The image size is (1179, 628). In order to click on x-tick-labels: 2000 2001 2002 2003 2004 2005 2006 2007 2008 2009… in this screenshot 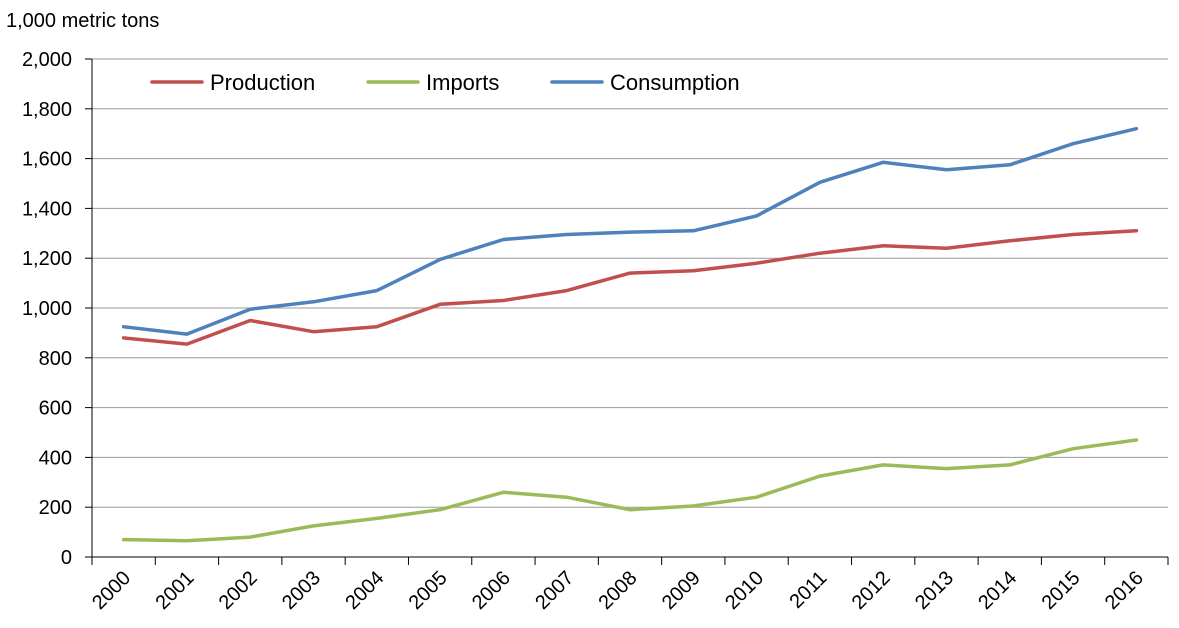, I will do `click(618, 590)`.